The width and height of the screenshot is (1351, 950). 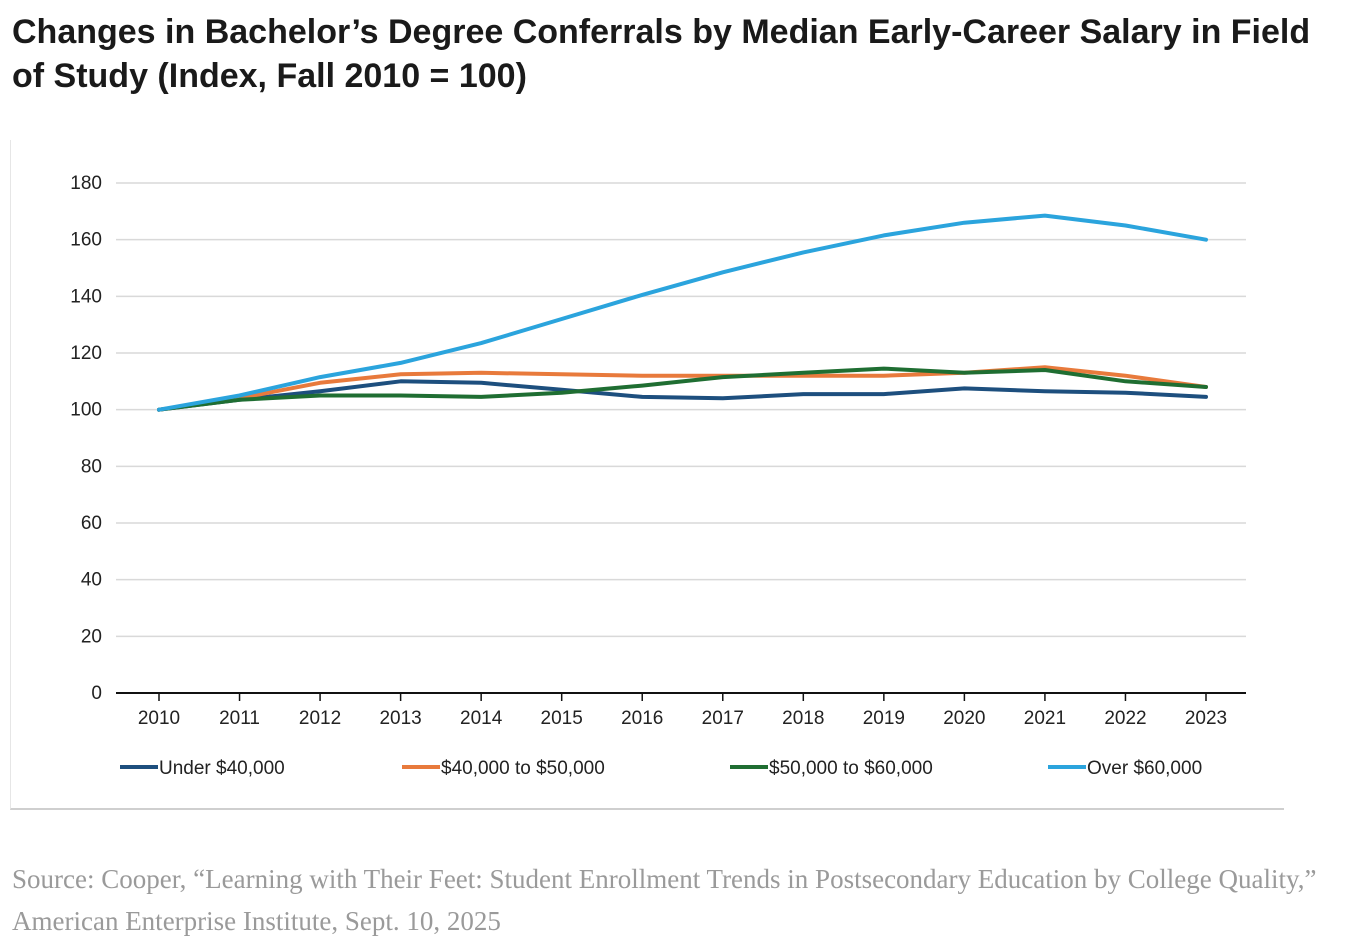 What do you see at coordinates (642, 718) in the screenshot?
I see `x-tick-label: 2016` at bounding box center [642, 718].